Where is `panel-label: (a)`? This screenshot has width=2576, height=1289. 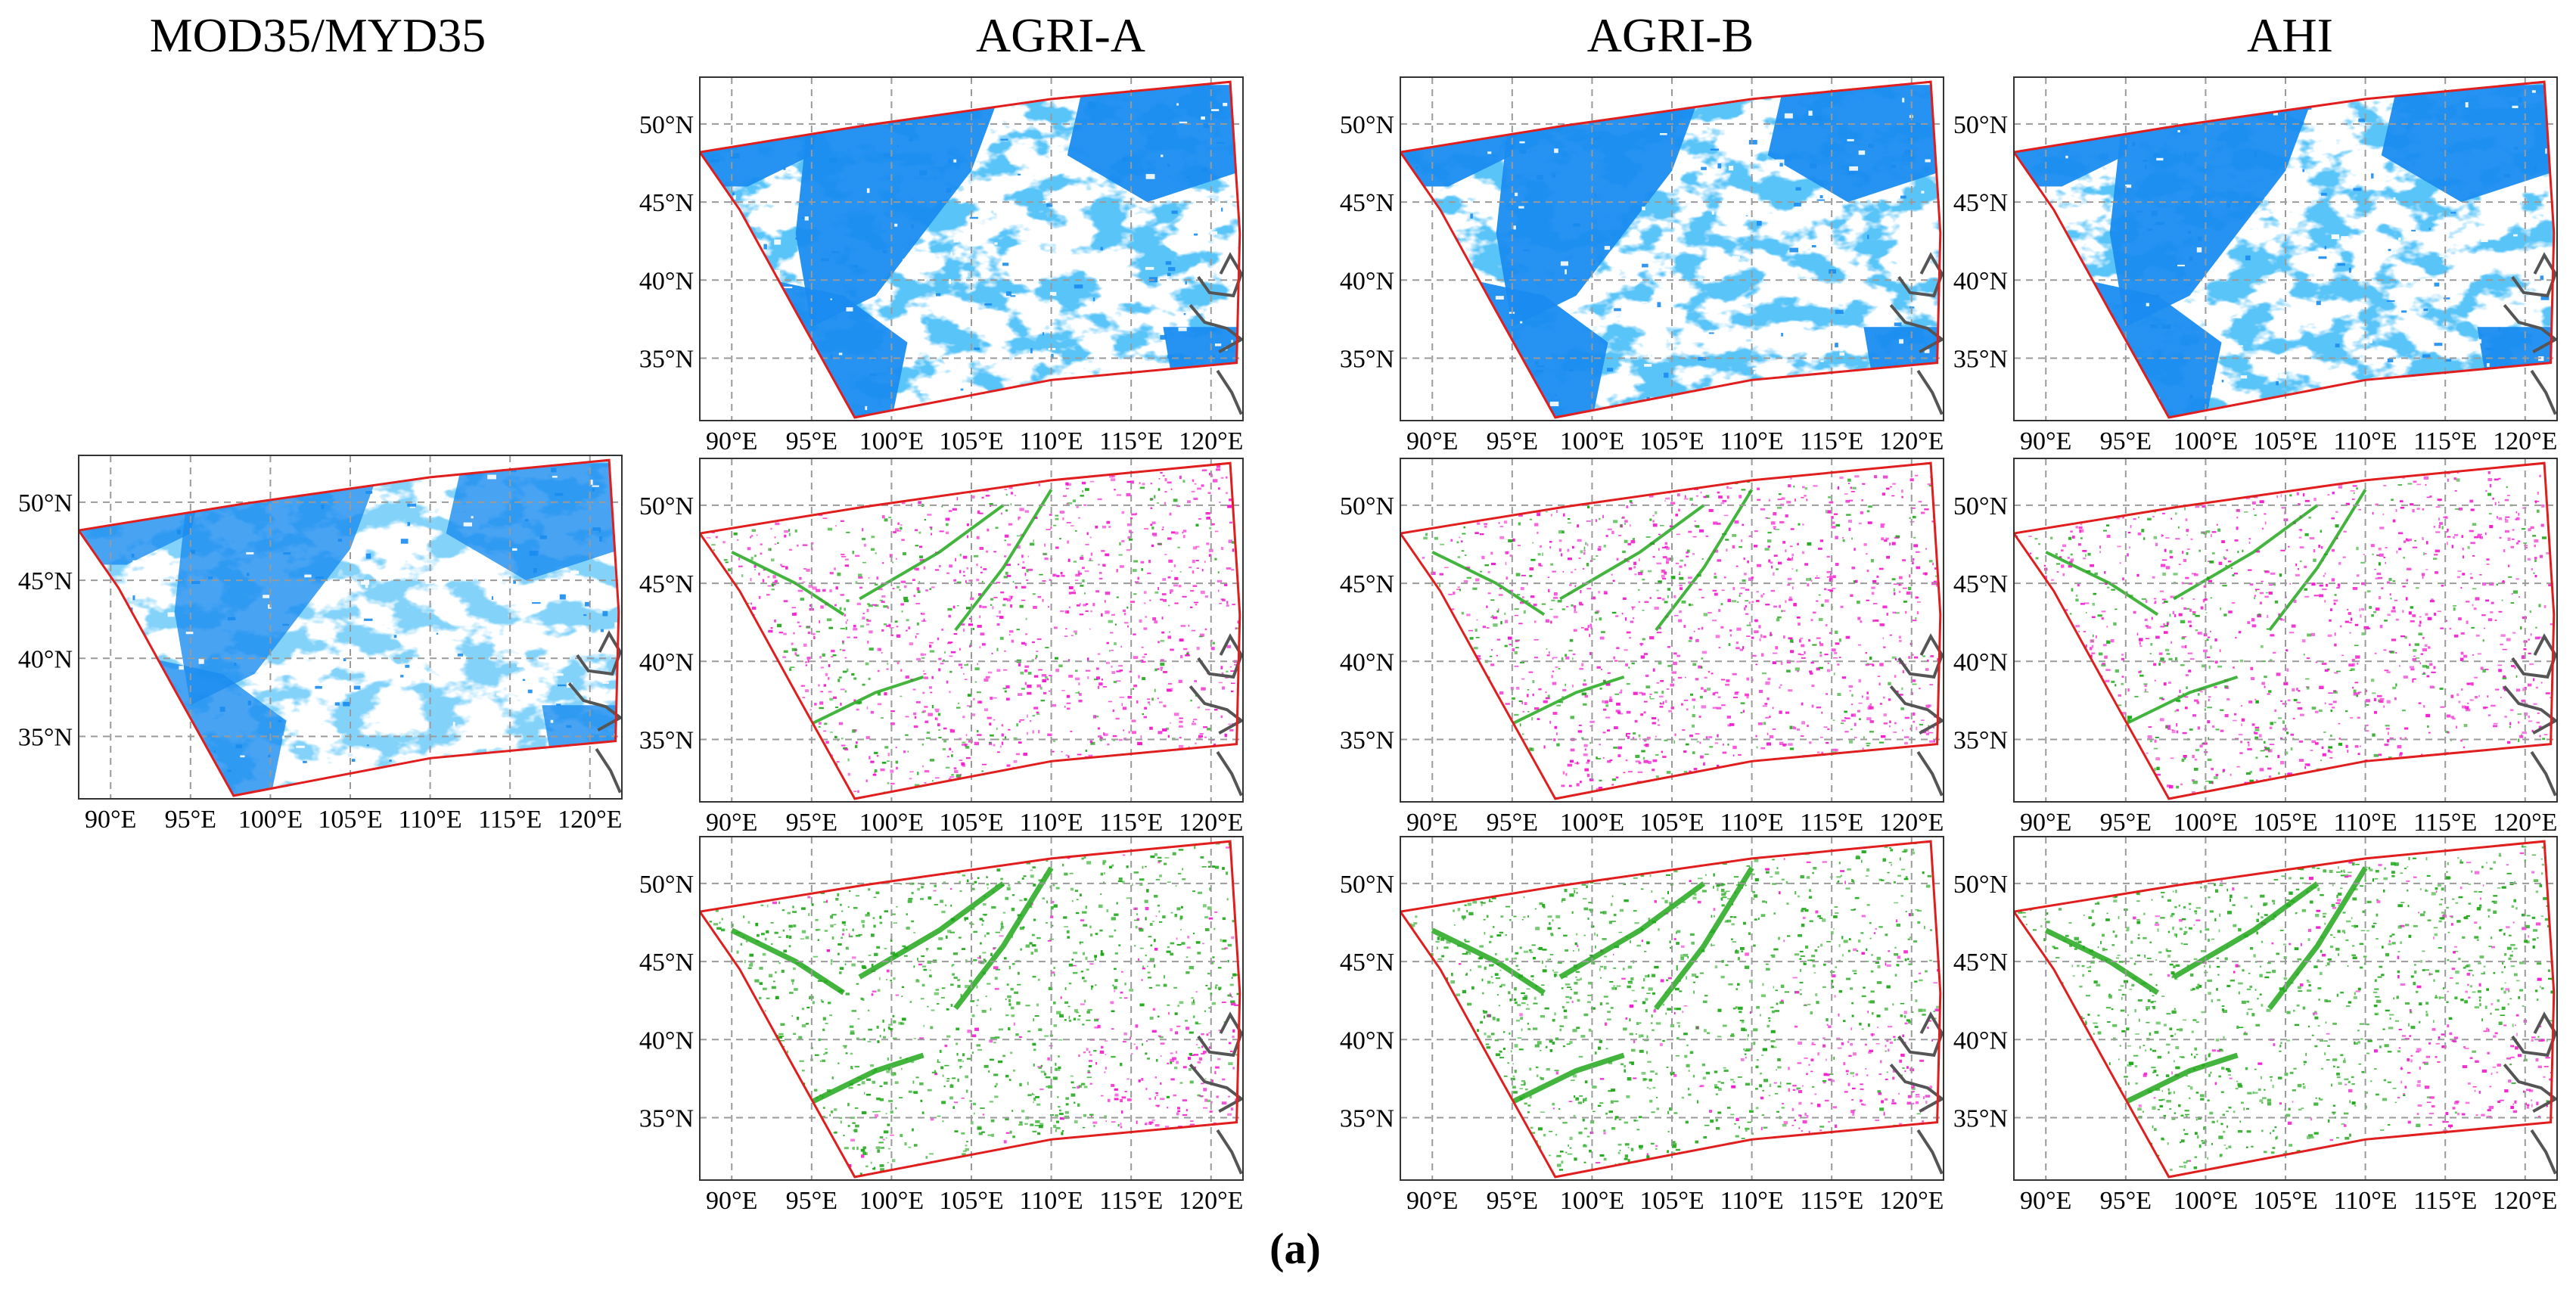 panel-label: (a) is located at coordinates (1295, 1248).